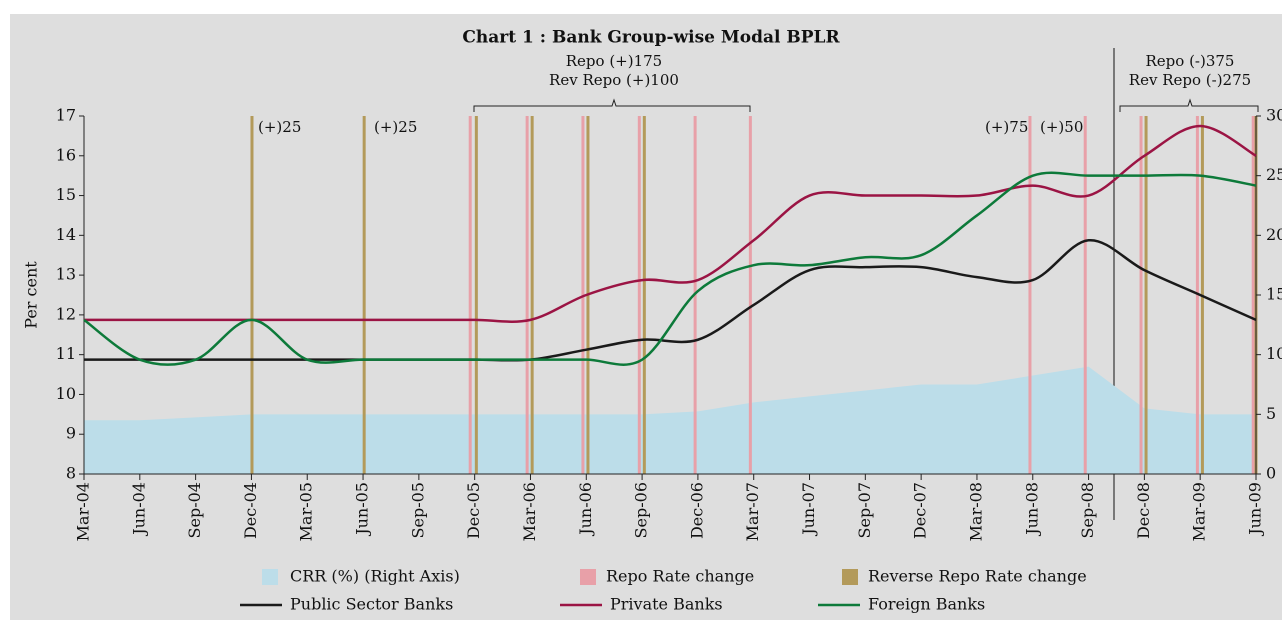 The height and width of the screenshot is (622, 1282). I want to click on y-tick-label: 12, so click(66, 313).